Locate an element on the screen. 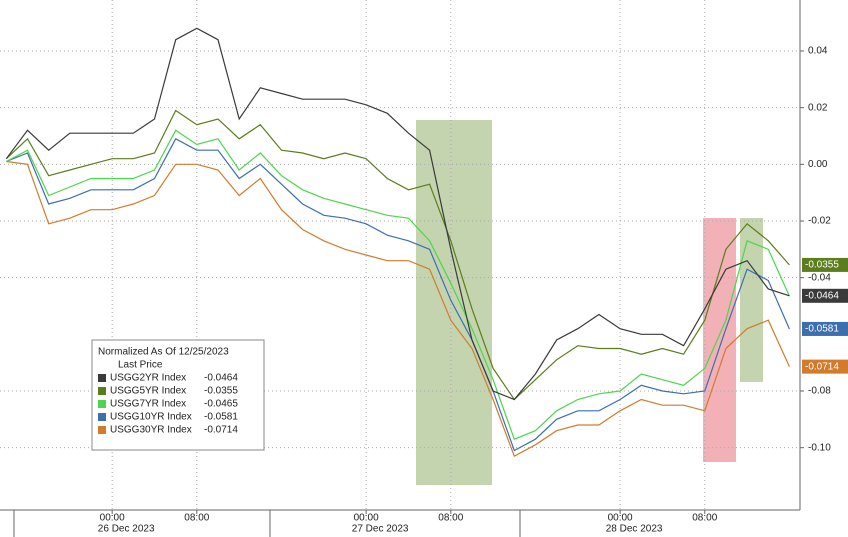 This screenshot has height=537, width=848. y-tick-label: 0.00 is located at coordinates (818, 164).